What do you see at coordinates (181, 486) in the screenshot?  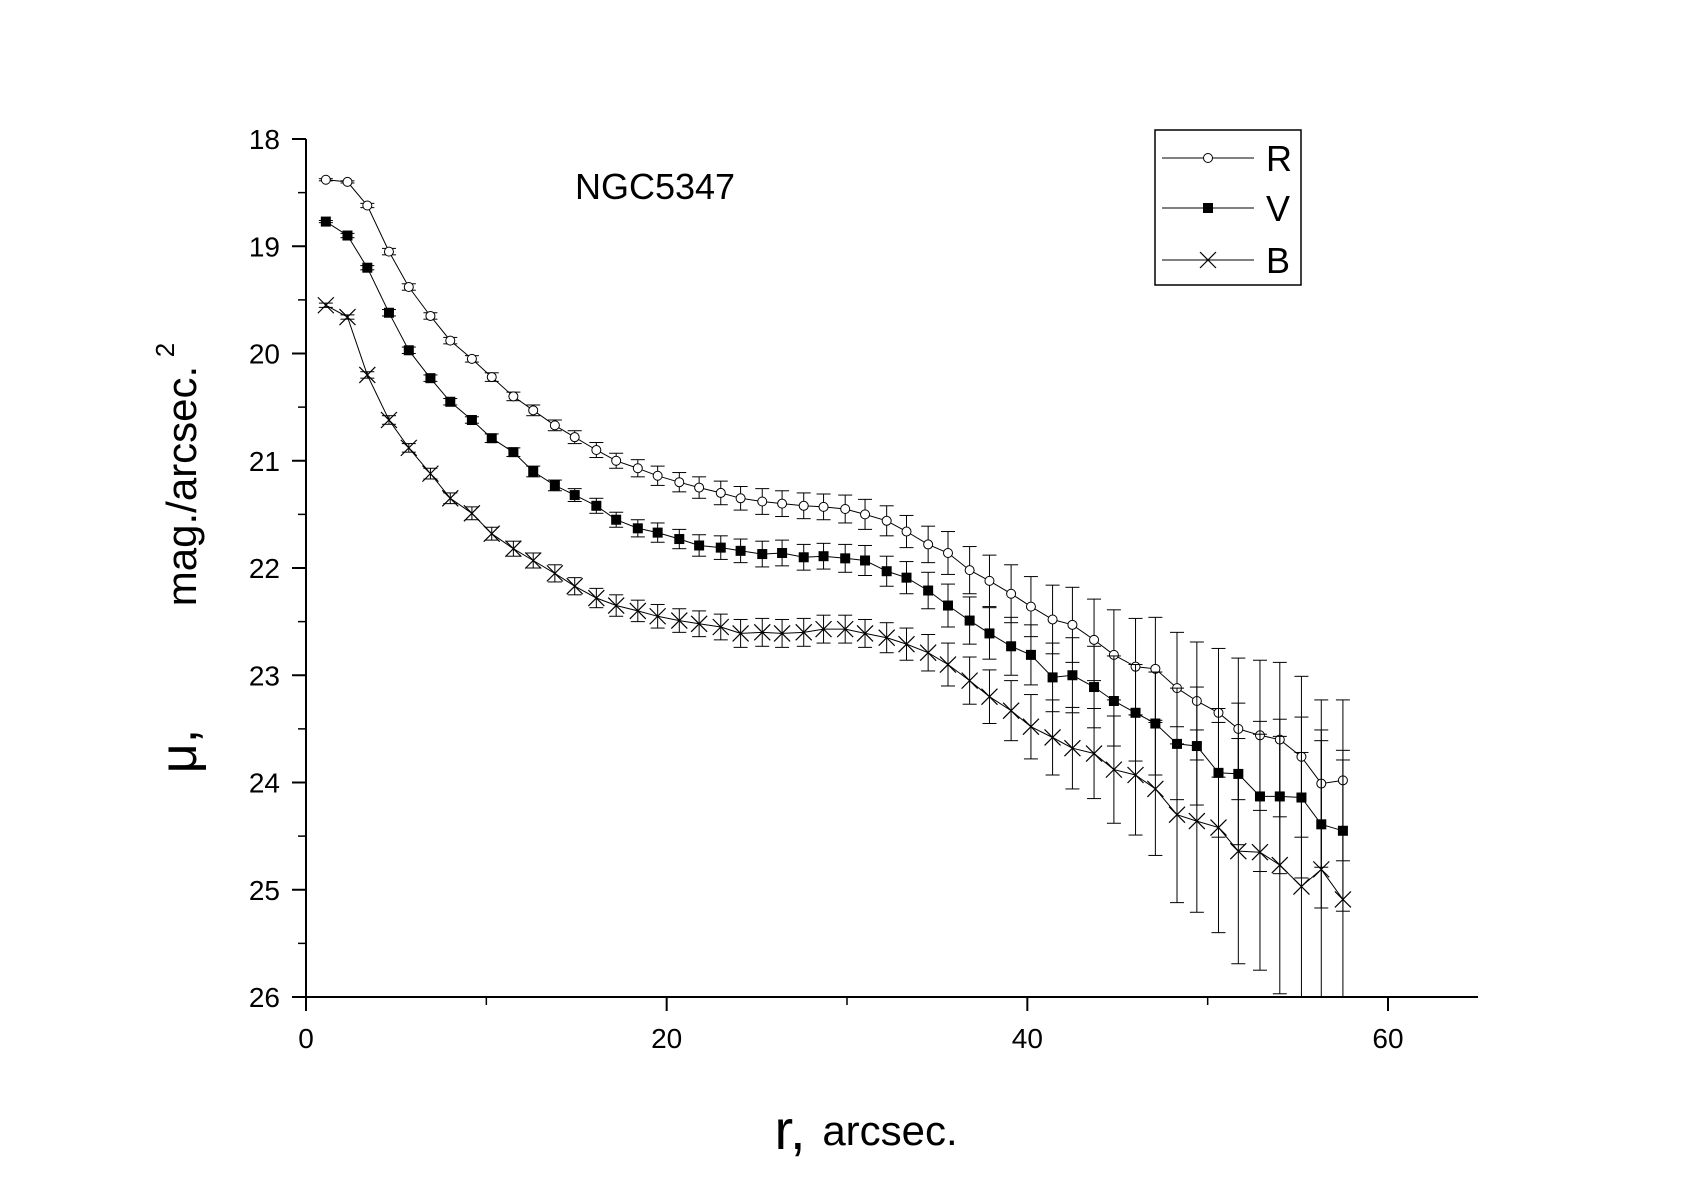 I see `y-axis-title: mag./arcsec.` at bounding box center [181, 486].